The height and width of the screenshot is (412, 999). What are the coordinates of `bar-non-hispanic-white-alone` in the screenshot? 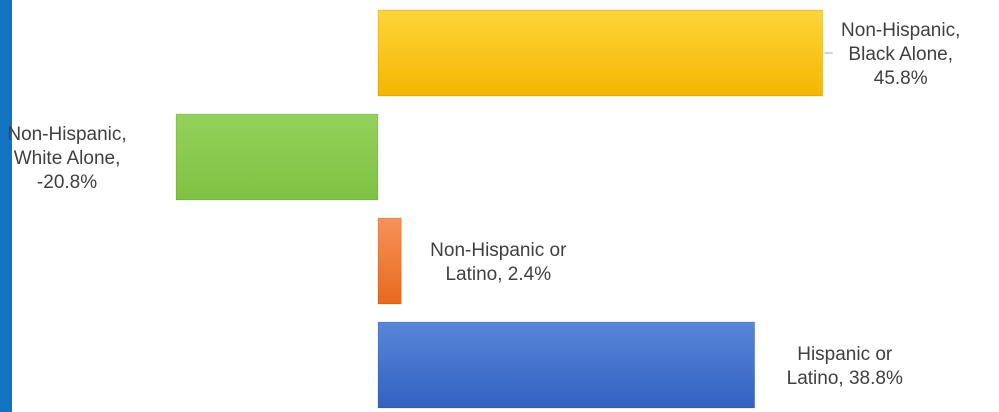 It's located at (277, 157).